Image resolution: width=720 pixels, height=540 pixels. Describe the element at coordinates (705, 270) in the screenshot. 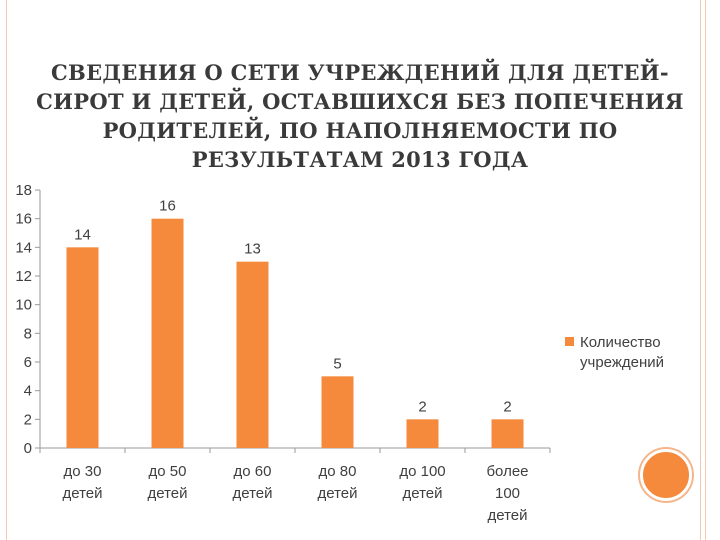

I see `frame-line-right-inner` at that location.